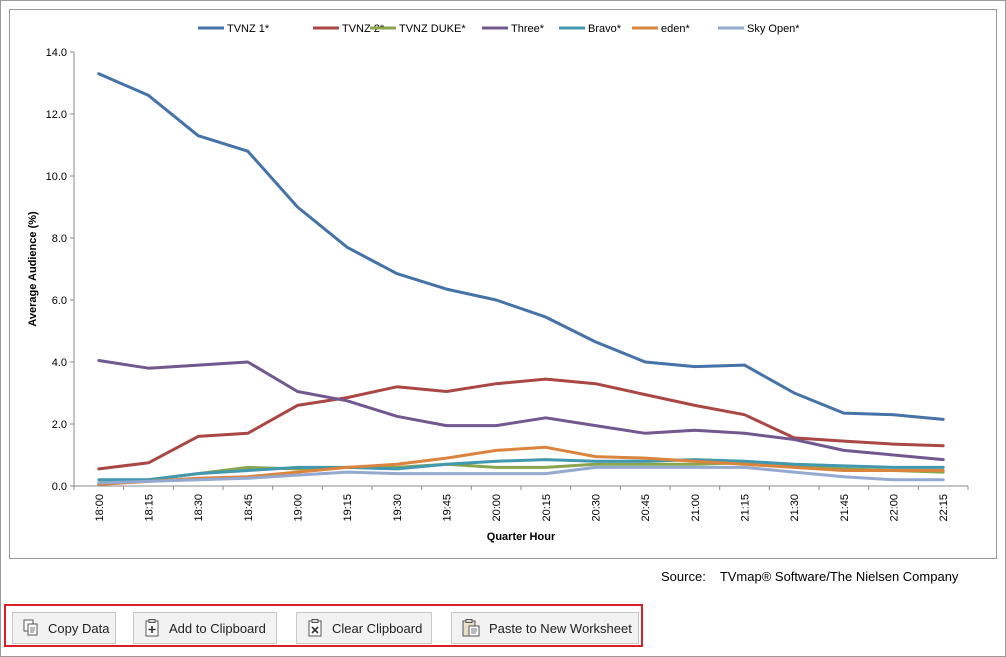  I want to click on legend-item: eden*, so click(661, 29).